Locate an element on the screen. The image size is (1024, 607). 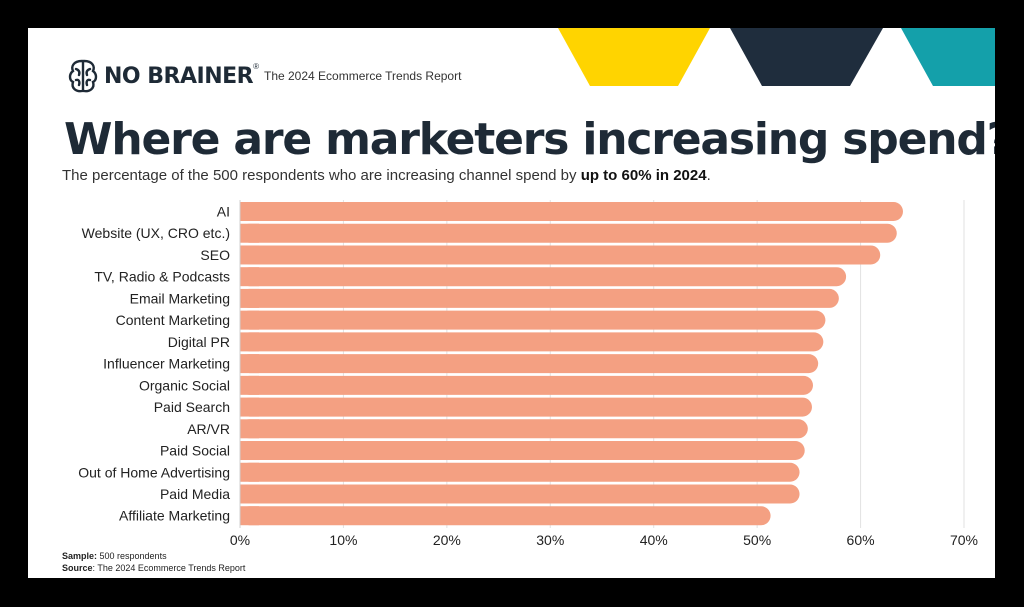
source-note: Source: The 2024 Ecommerce Trends Report is located at coordinates (153, 568).